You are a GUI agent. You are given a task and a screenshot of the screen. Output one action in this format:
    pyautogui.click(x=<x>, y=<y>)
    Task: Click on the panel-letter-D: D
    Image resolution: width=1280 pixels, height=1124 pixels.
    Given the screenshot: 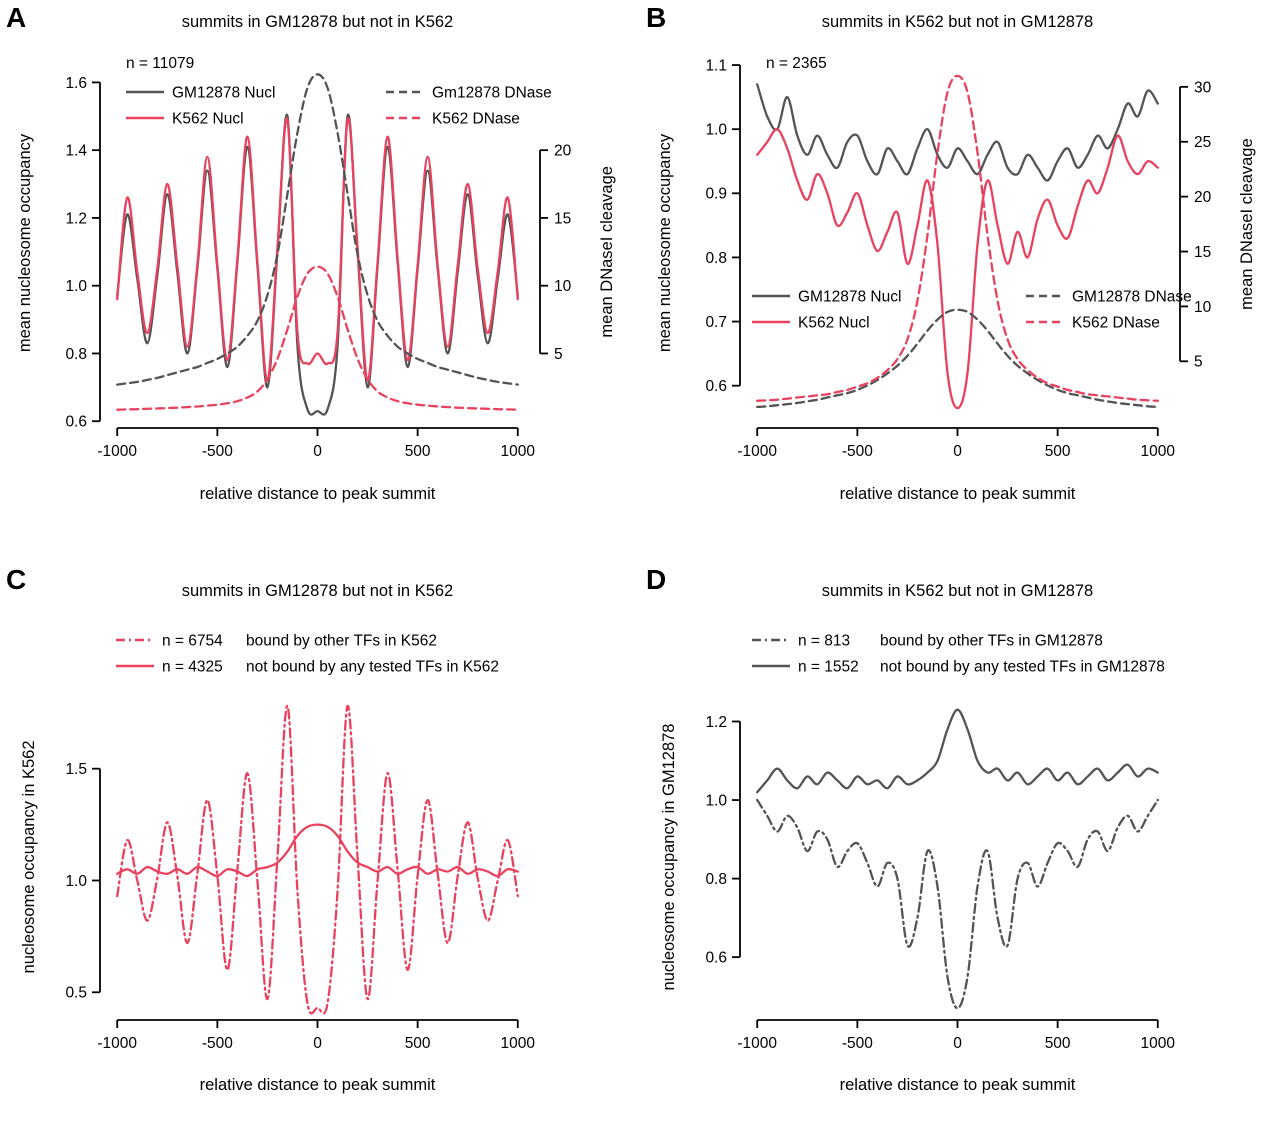 What is the action you would take?
    pyautogui.click(x=656, y=579)
    